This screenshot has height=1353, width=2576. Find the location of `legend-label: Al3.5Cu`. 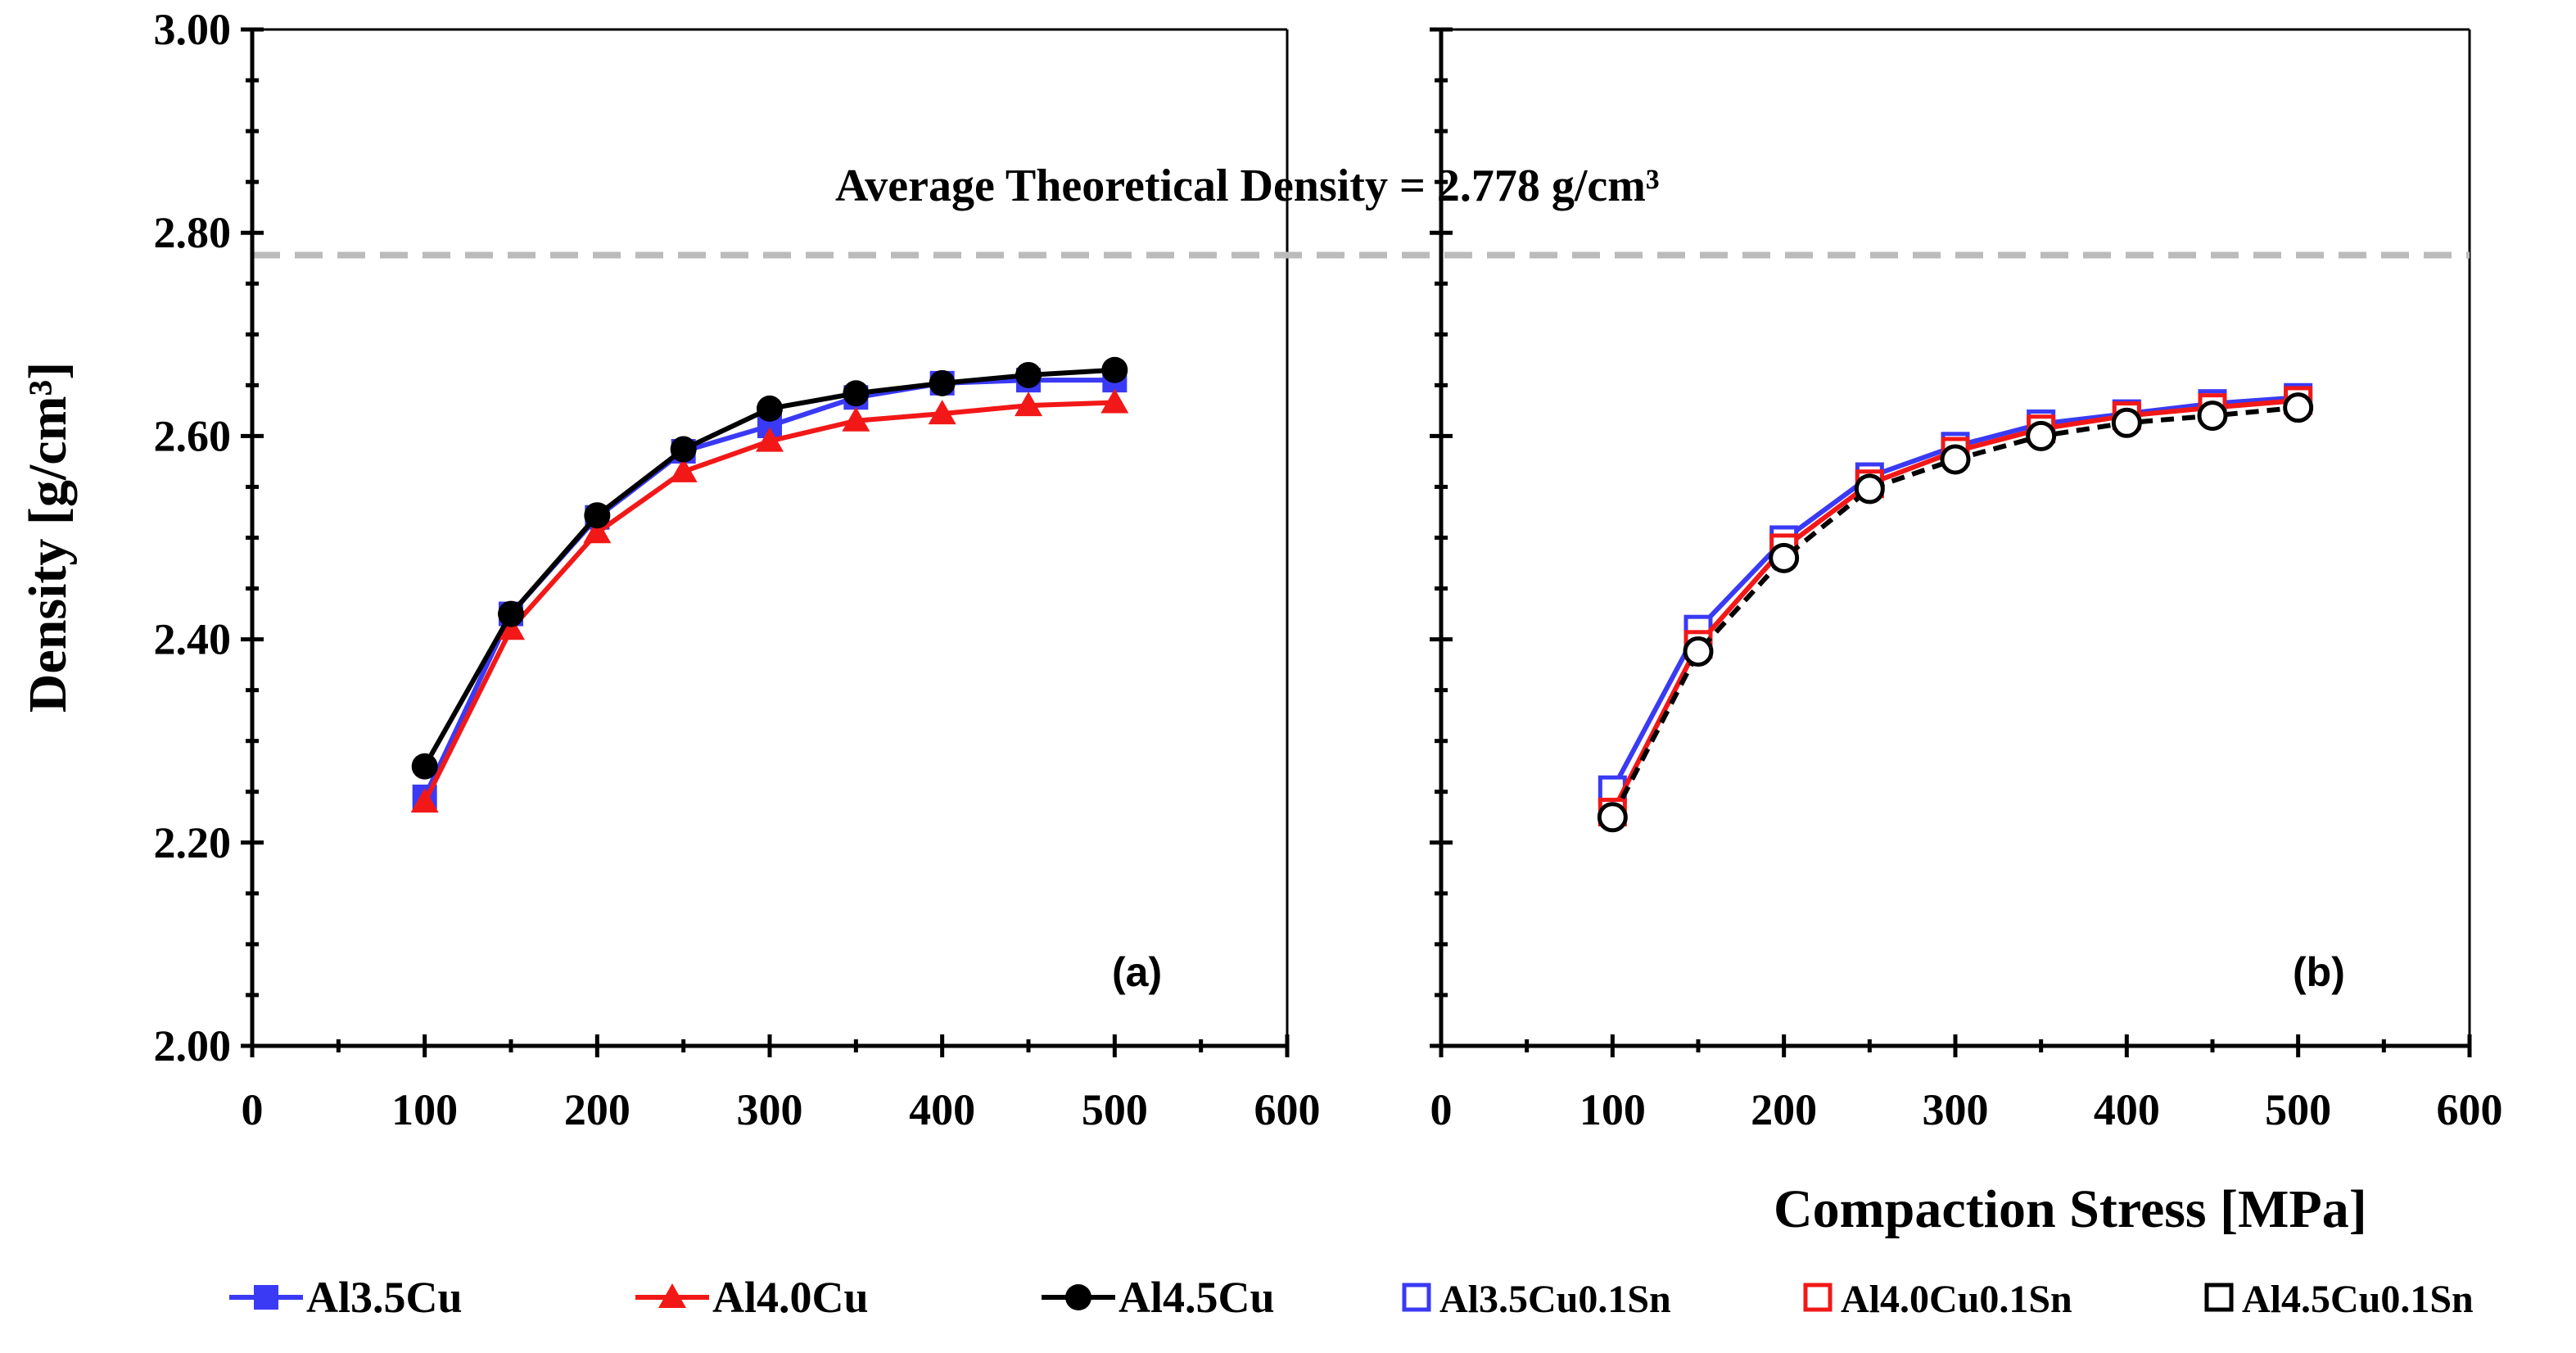

legend-label: Al3.5Cu is located at coordinates (384, 1297).